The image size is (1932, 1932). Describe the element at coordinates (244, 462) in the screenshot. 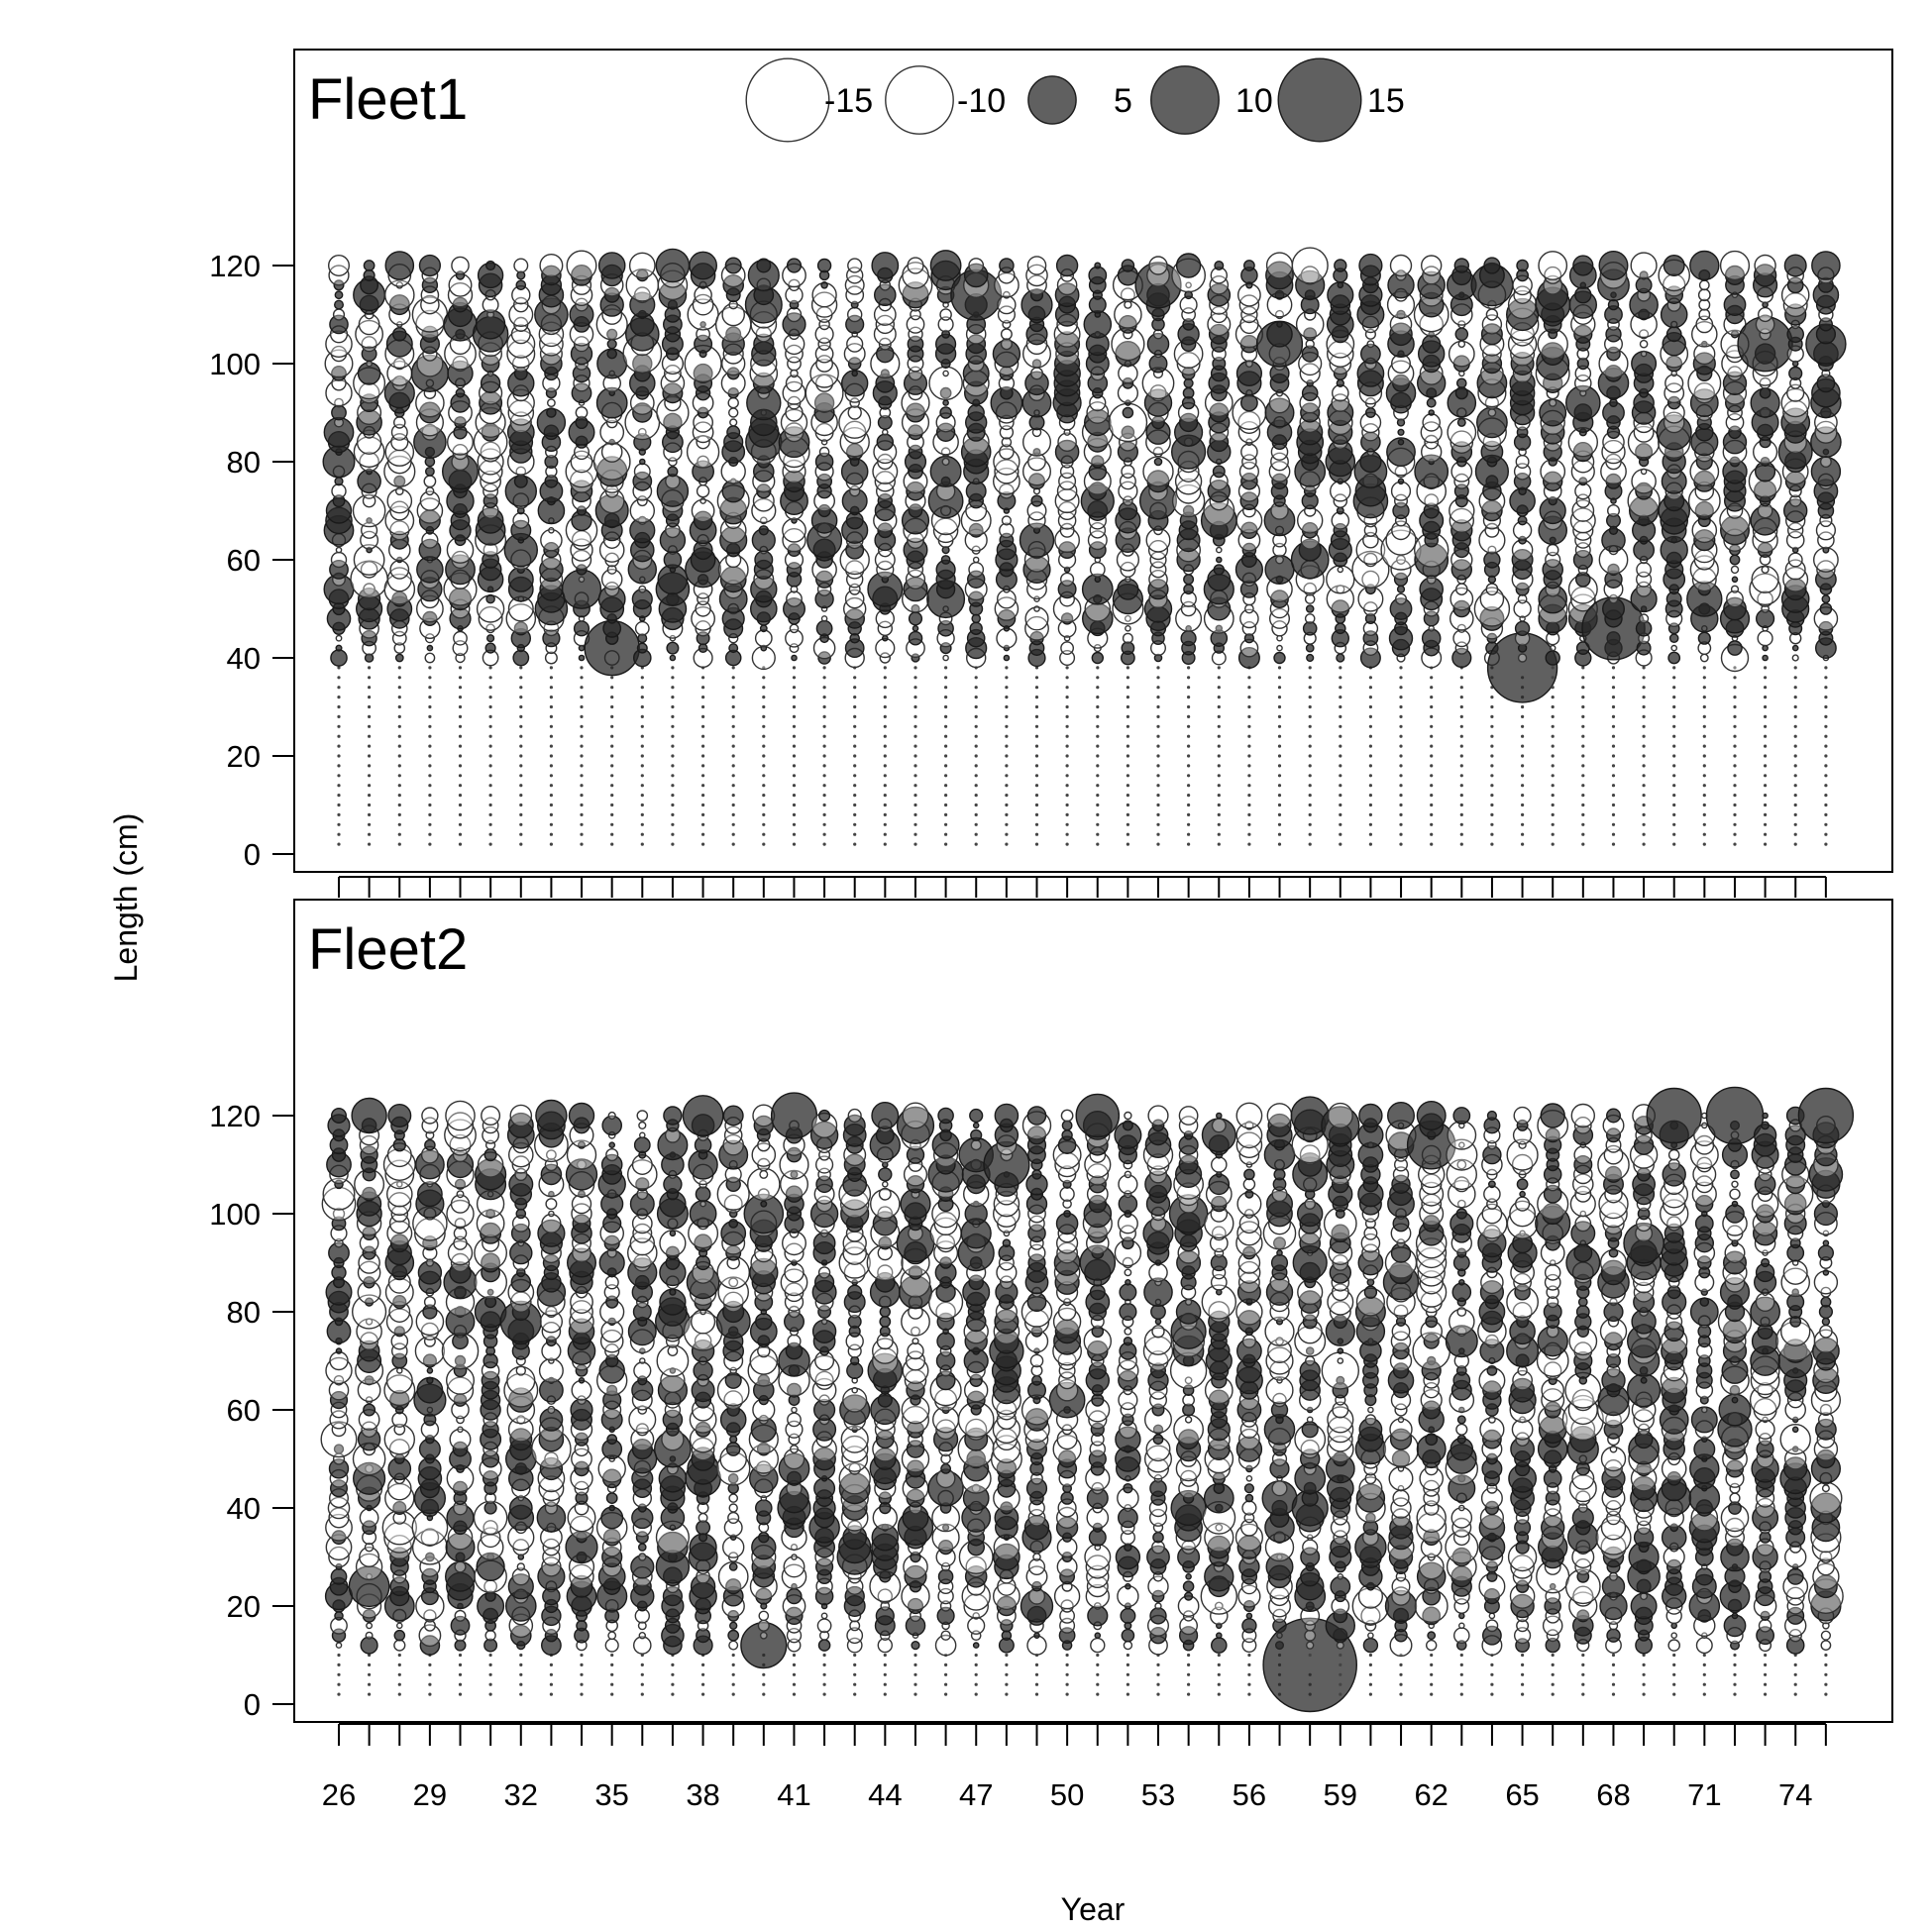

I see `y-tick-label: 80` at that location.